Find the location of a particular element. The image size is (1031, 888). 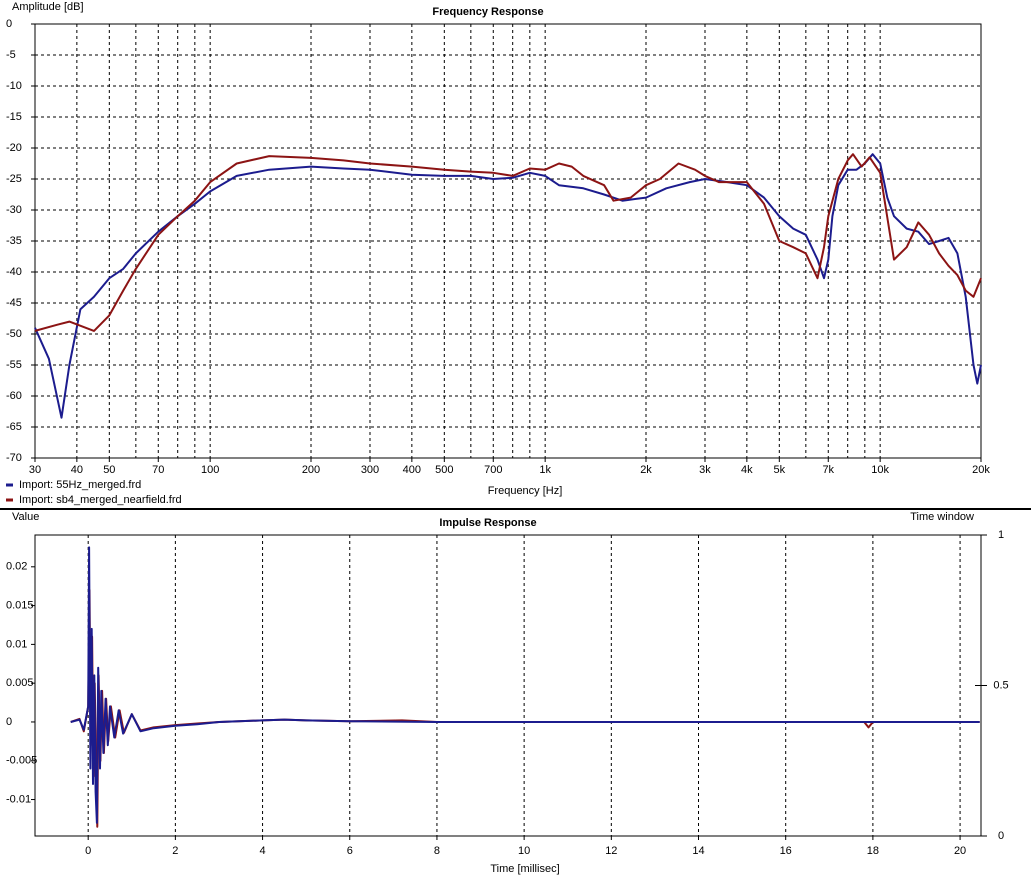

y-tick-label: -50 is located at coordinates (14, 334).